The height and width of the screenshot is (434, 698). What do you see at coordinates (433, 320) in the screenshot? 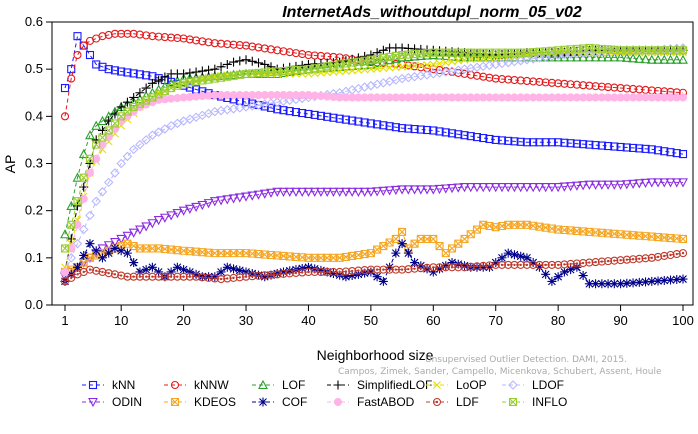
I see `x-tick-label-6: 60` at bounding box center [433, 320].